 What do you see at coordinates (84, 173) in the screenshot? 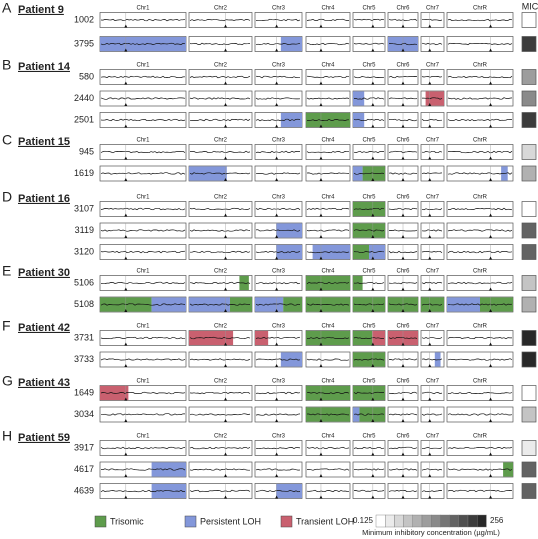
I see `strain-id: 1619` at bounding box center [84, 173].